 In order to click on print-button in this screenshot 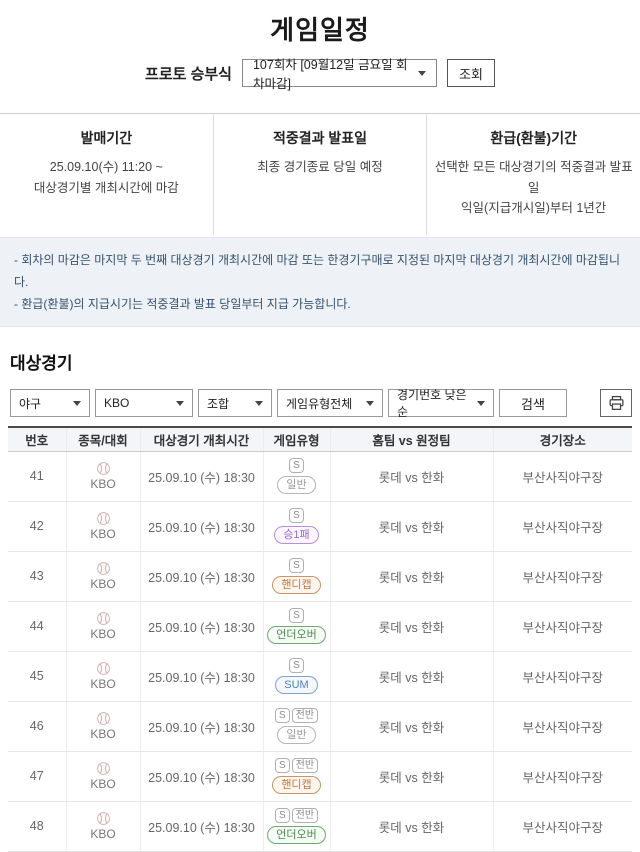, I will do `click(616, 403)`.